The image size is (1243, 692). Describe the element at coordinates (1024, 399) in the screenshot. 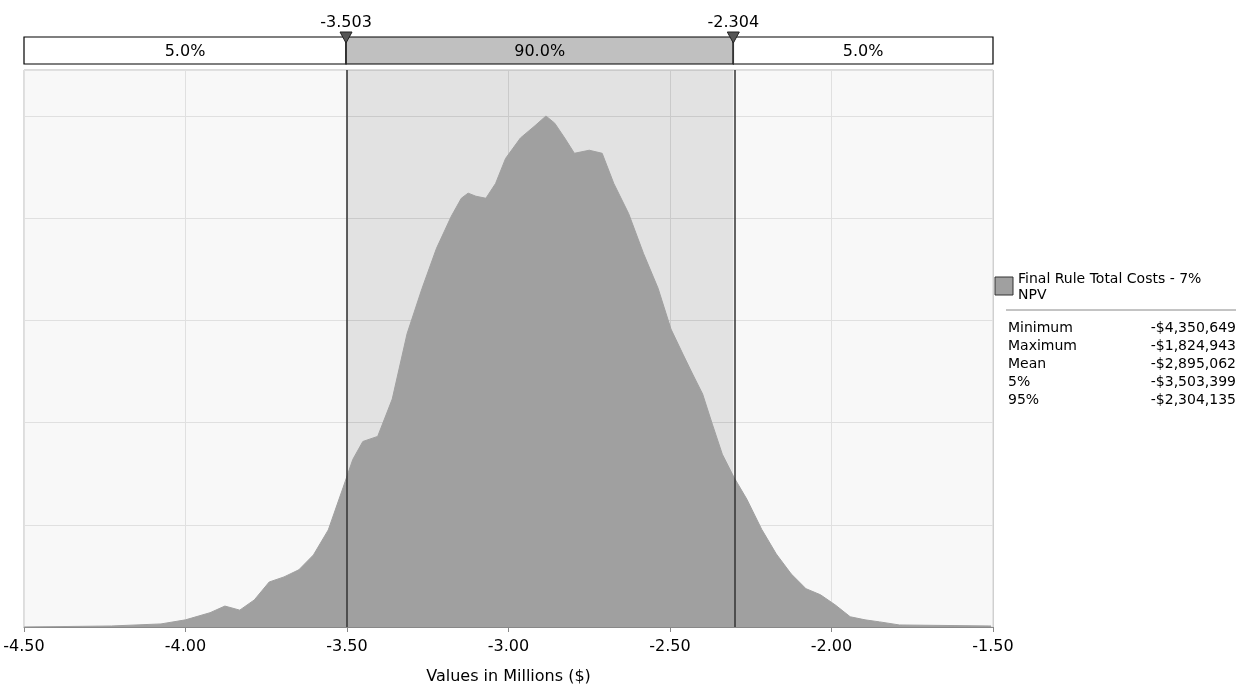

I see `text: 95%` at that location.